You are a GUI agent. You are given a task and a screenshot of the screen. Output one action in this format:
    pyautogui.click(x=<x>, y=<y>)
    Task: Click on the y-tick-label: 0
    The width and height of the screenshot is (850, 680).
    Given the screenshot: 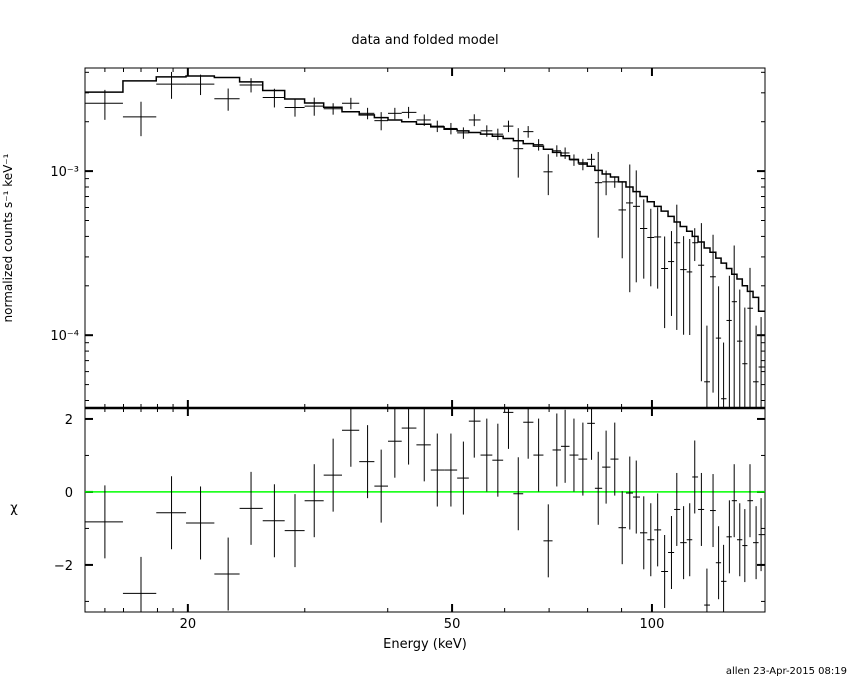 What is the action you would take?
    pyautogui.click(x=69, y=493)
    